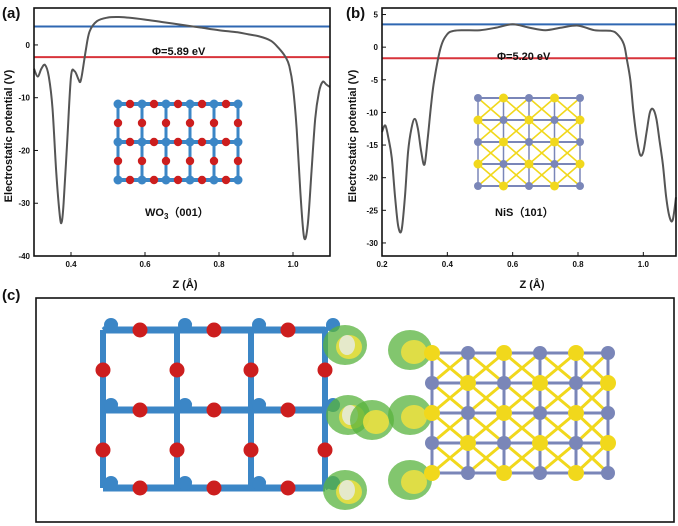  What do you see at coordinates (531, 284) in the screenshot?
I see `chart-b-xlabel: Z (Å)` at bounding box center [531, 284].